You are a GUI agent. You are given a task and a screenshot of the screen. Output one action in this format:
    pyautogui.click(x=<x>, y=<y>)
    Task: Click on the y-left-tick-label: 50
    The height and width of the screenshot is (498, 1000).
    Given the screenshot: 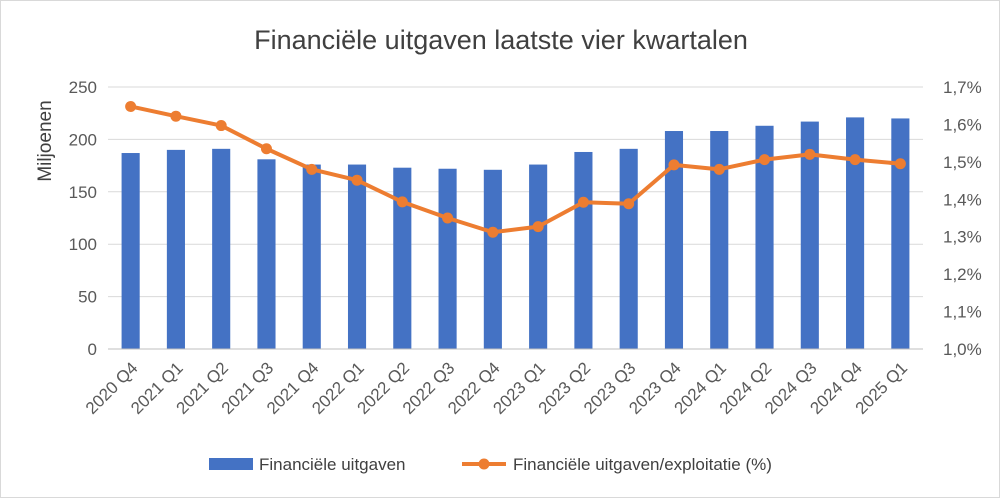 What is the action you would take?
    pyautogui.click(x=87, y=297)
    